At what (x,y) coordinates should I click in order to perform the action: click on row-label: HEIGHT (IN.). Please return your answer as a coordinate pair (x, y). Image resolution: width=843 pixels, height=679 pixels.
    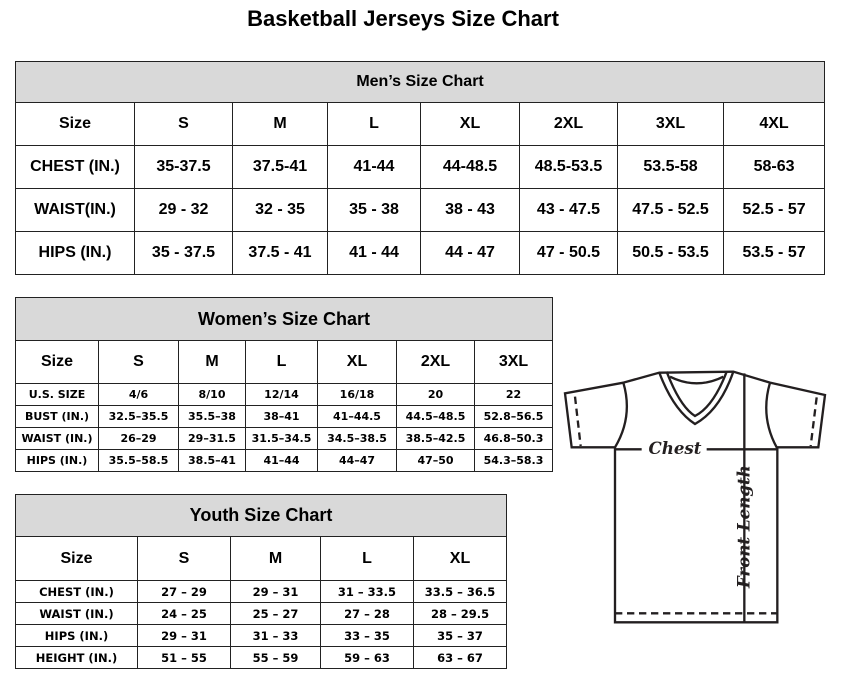
    Looking at the image, I should click on (76, 657).